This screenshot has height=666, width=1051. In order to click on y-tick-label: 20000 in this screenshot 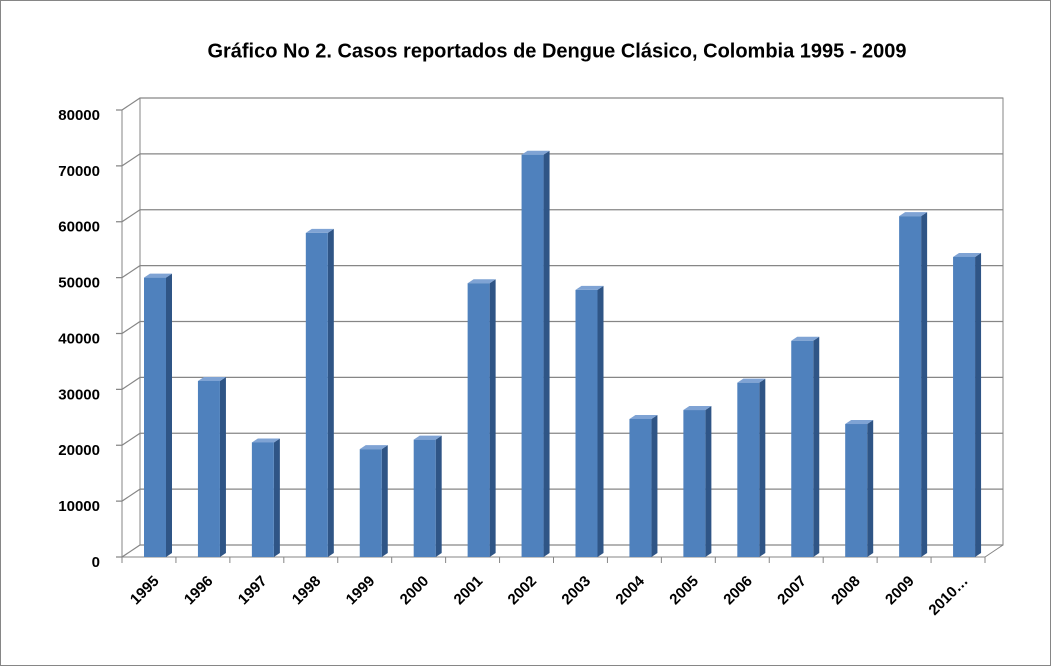, I will do `click(79, 450)`.